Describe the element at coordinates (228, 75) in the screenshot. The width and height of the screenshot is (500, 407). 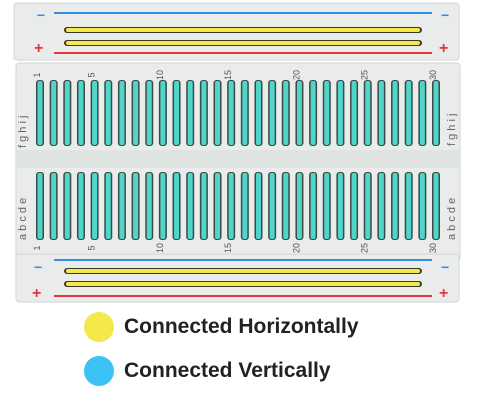
I see `top-column-number: 15` at that location.